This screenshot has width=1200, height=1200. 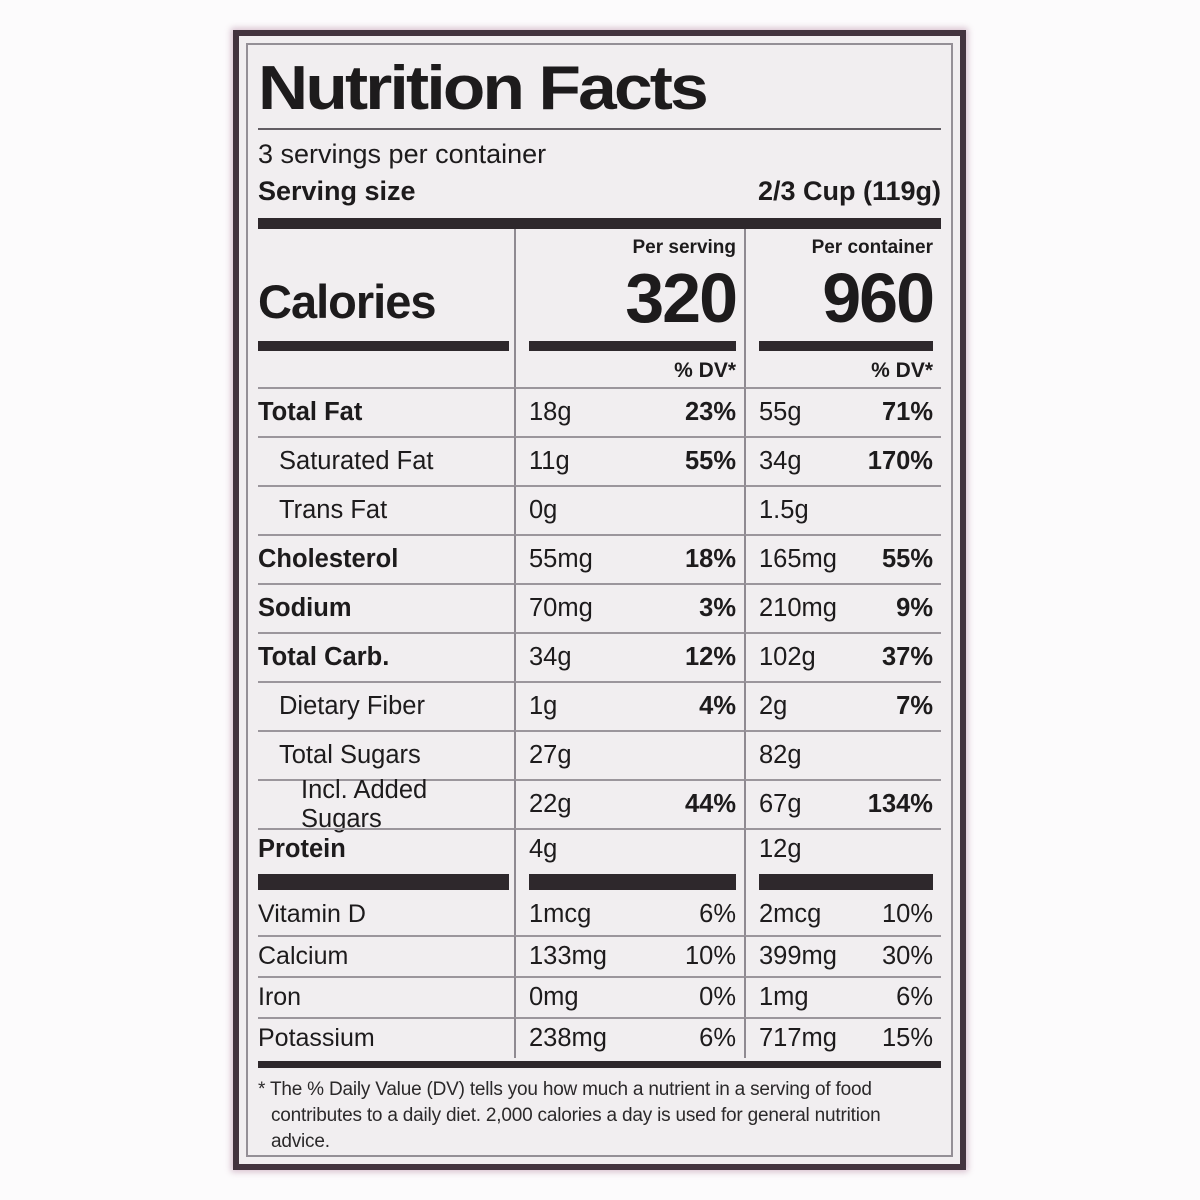 I want to click on vitamin-name: Potassium, so click(x=316, y=1038).